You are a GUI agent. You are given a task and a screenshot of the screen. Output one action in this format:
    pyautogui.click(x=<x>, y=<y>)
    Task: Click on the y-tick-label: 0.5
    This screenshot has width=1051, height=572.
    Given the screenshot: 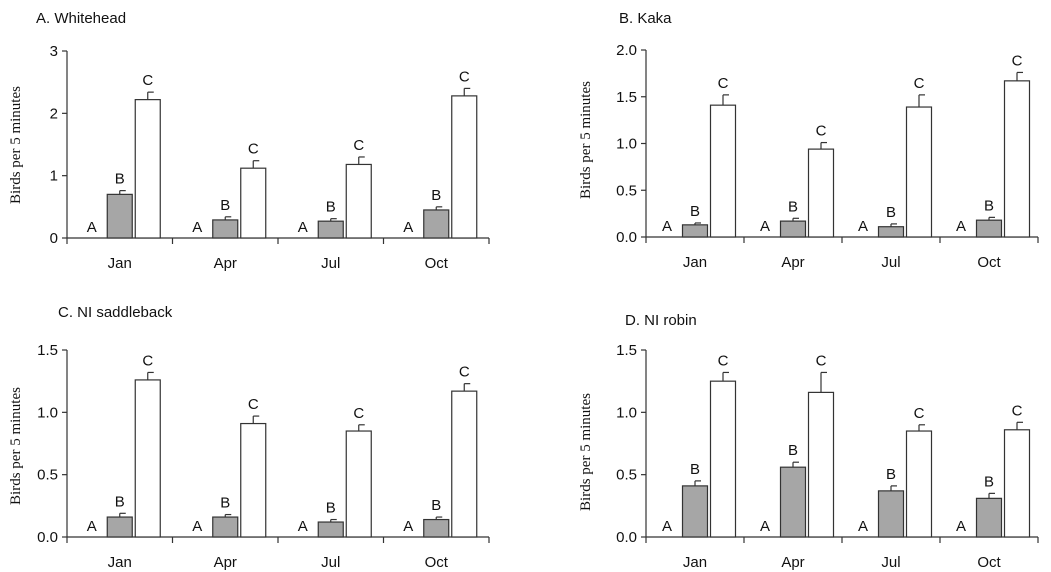 What is the action you would take?
    pyautogui.click(x=626, y=190)
    